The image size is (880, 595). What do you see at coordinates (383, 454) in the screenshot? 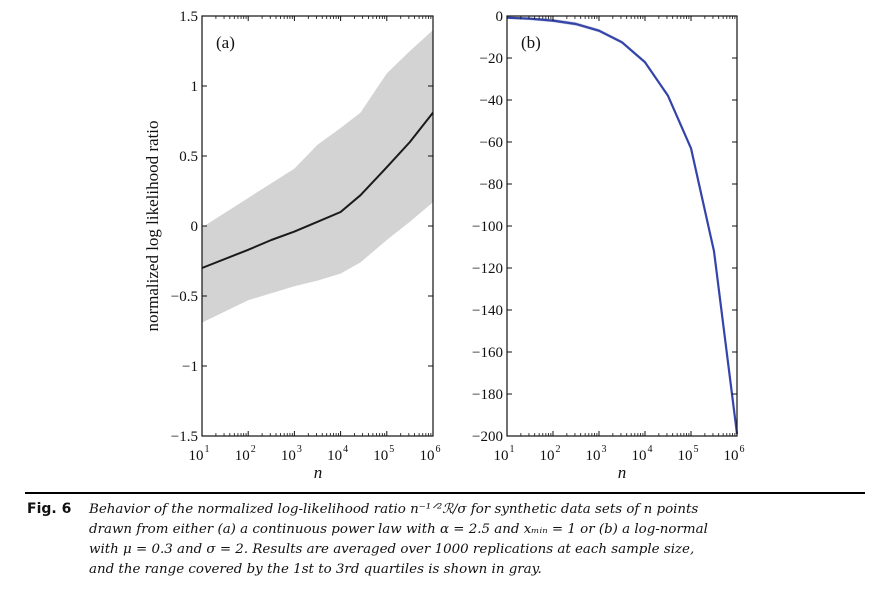
I see `panel-a-x-tick-label: 10⁵` at bounding box center [383, 454].